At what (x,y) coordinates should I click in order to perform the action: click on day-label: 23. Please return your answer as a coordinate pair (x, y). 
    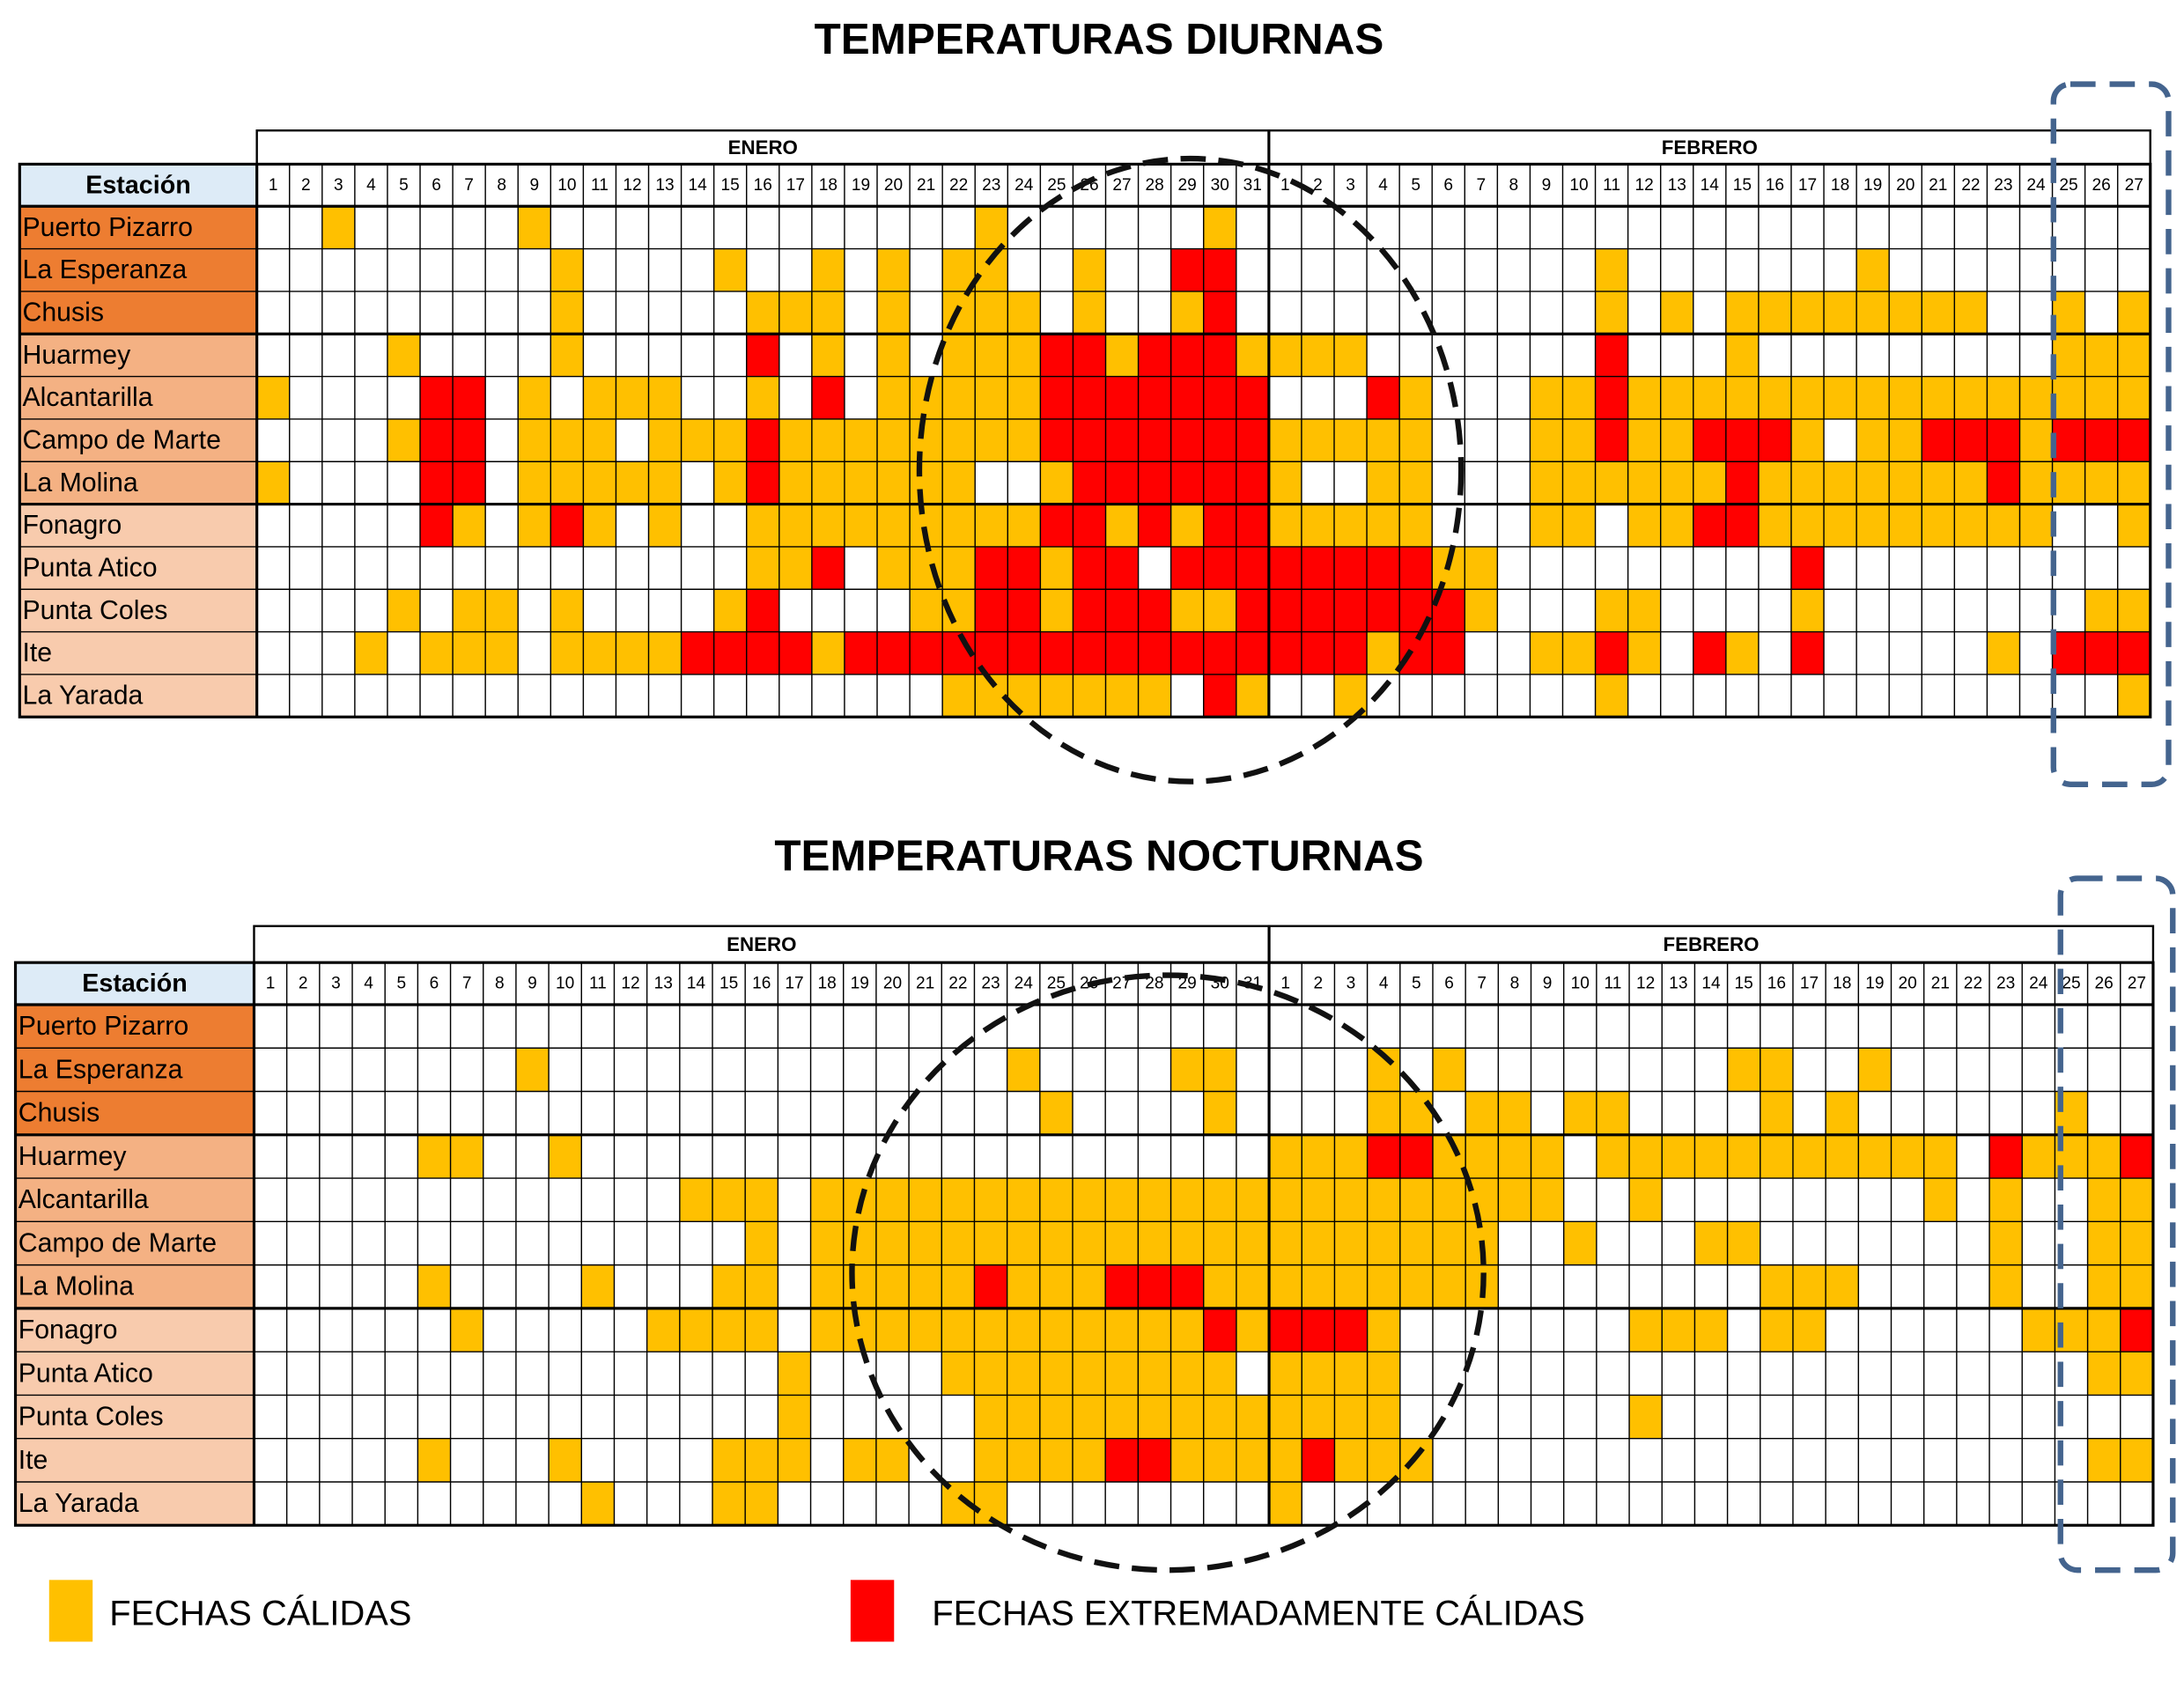
    Looking at the image, I should click on (991, 185).